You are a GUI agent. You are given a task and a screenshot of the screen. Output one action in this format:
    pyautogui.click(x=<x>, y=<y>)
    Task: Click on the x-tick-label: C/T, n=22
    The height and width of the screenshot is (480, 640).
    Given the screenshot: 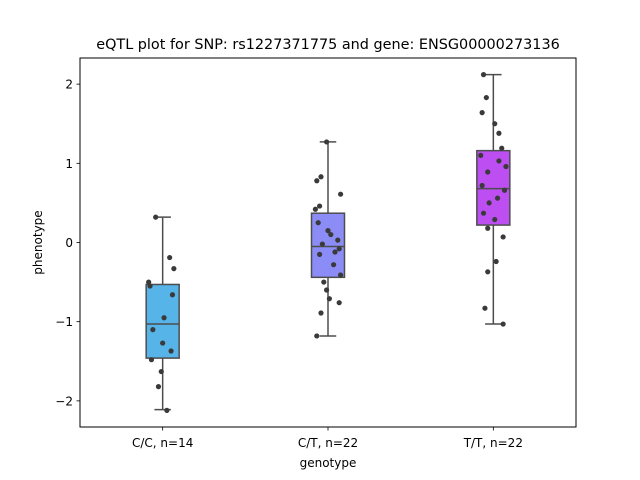 What is the action you would take?
    pyautogui.click(x=328, y=443)
    